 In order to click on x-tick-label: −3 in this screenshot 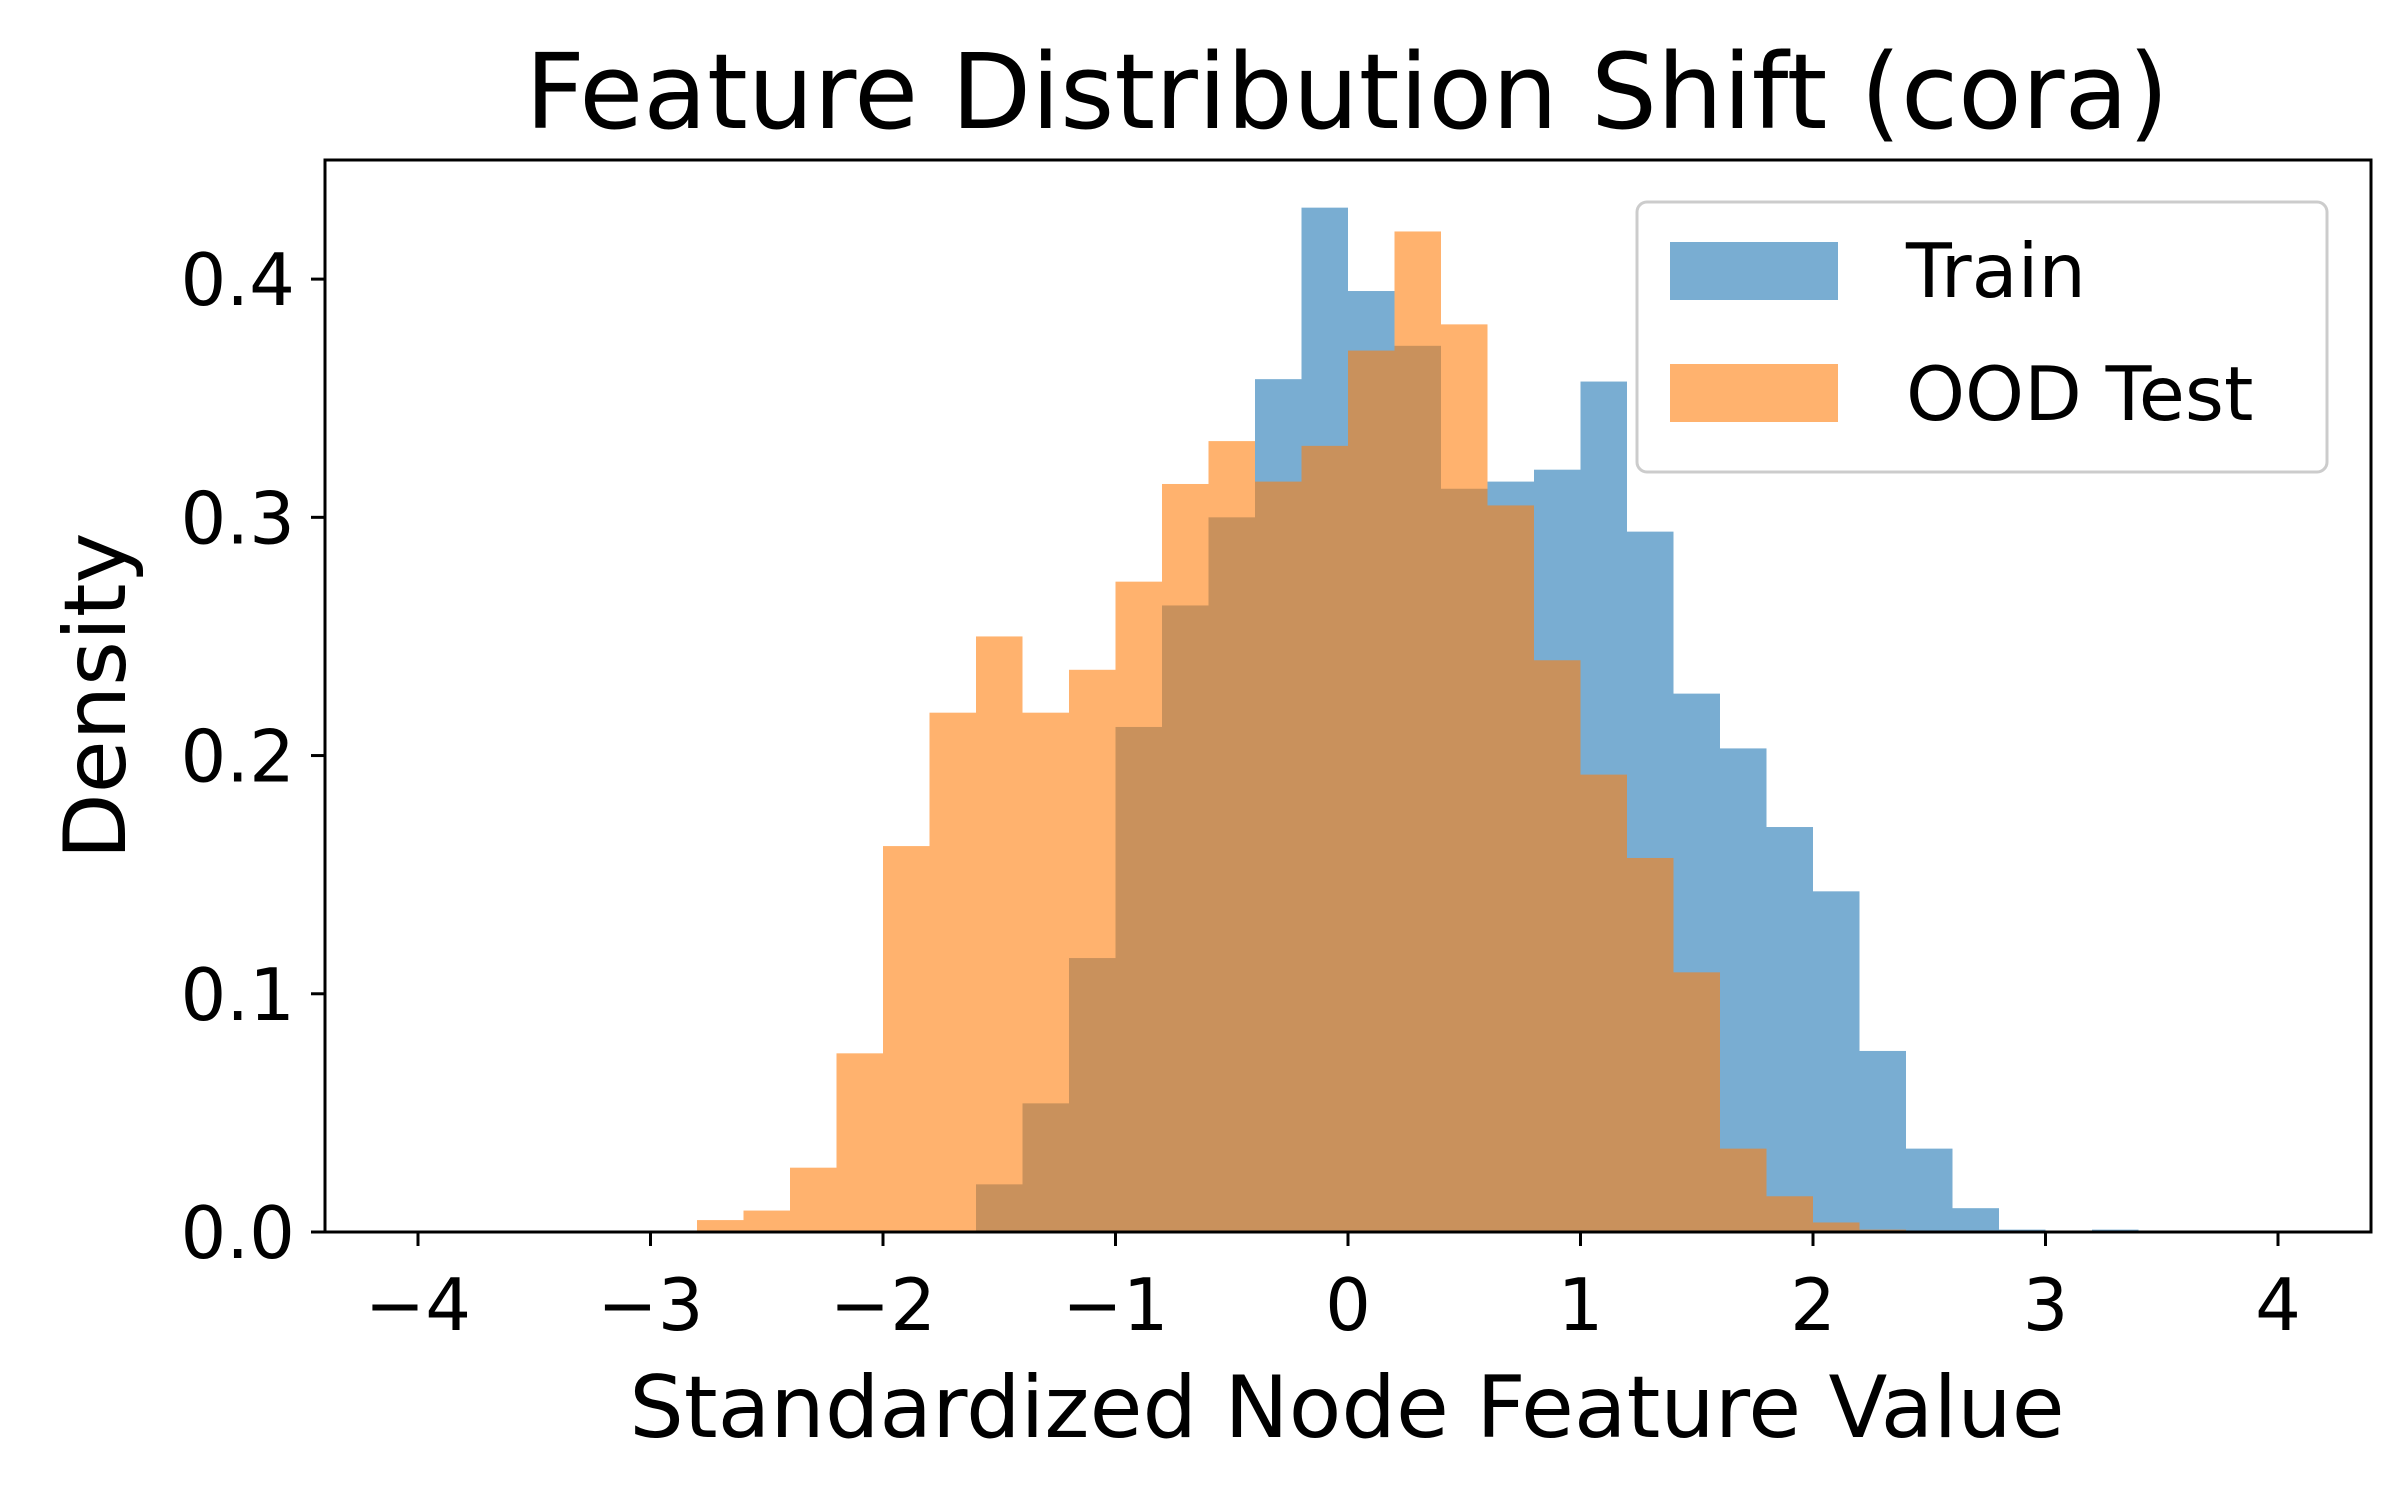, I will do `click(650, 1305)`.